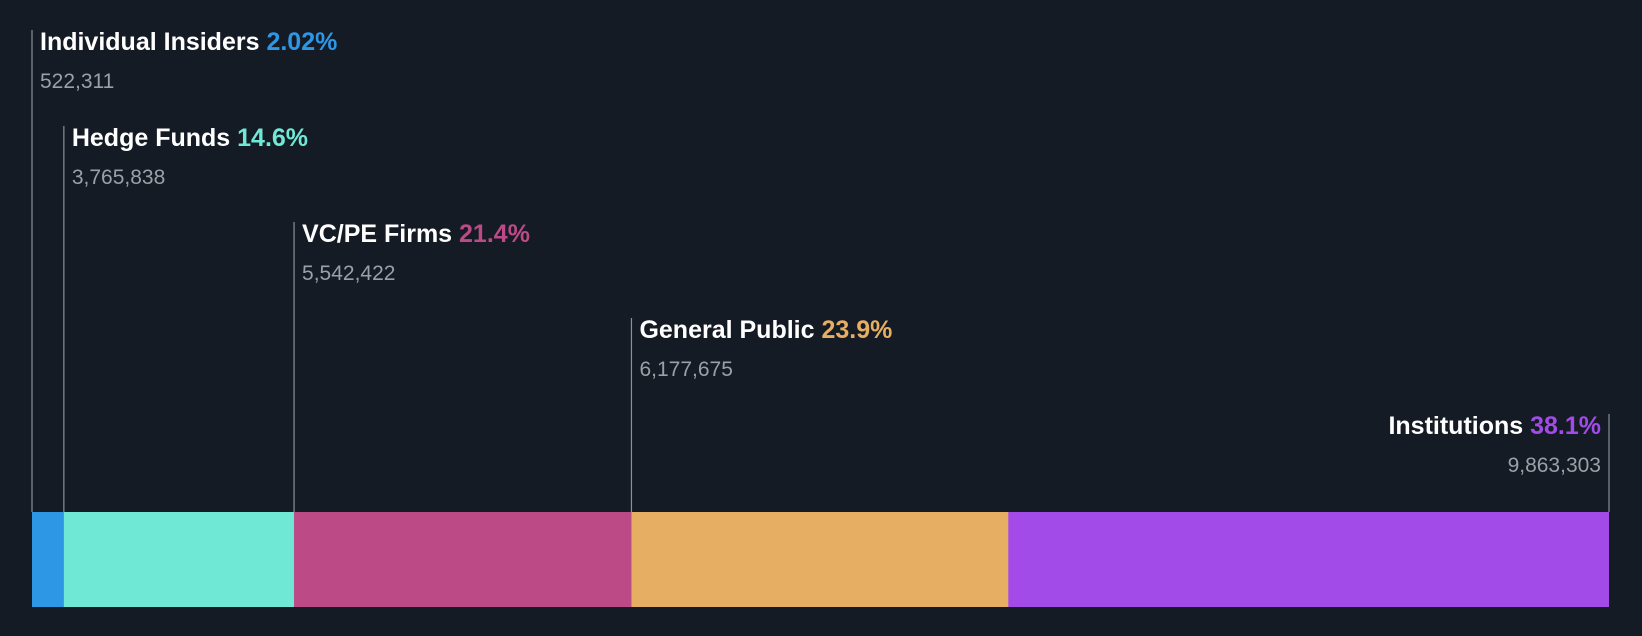 The height and width of the screenshot is (636, 1642). I want to click on segment-label-vc-pe-firms: VC/PE Firms 21.4%, so click(416, 234).